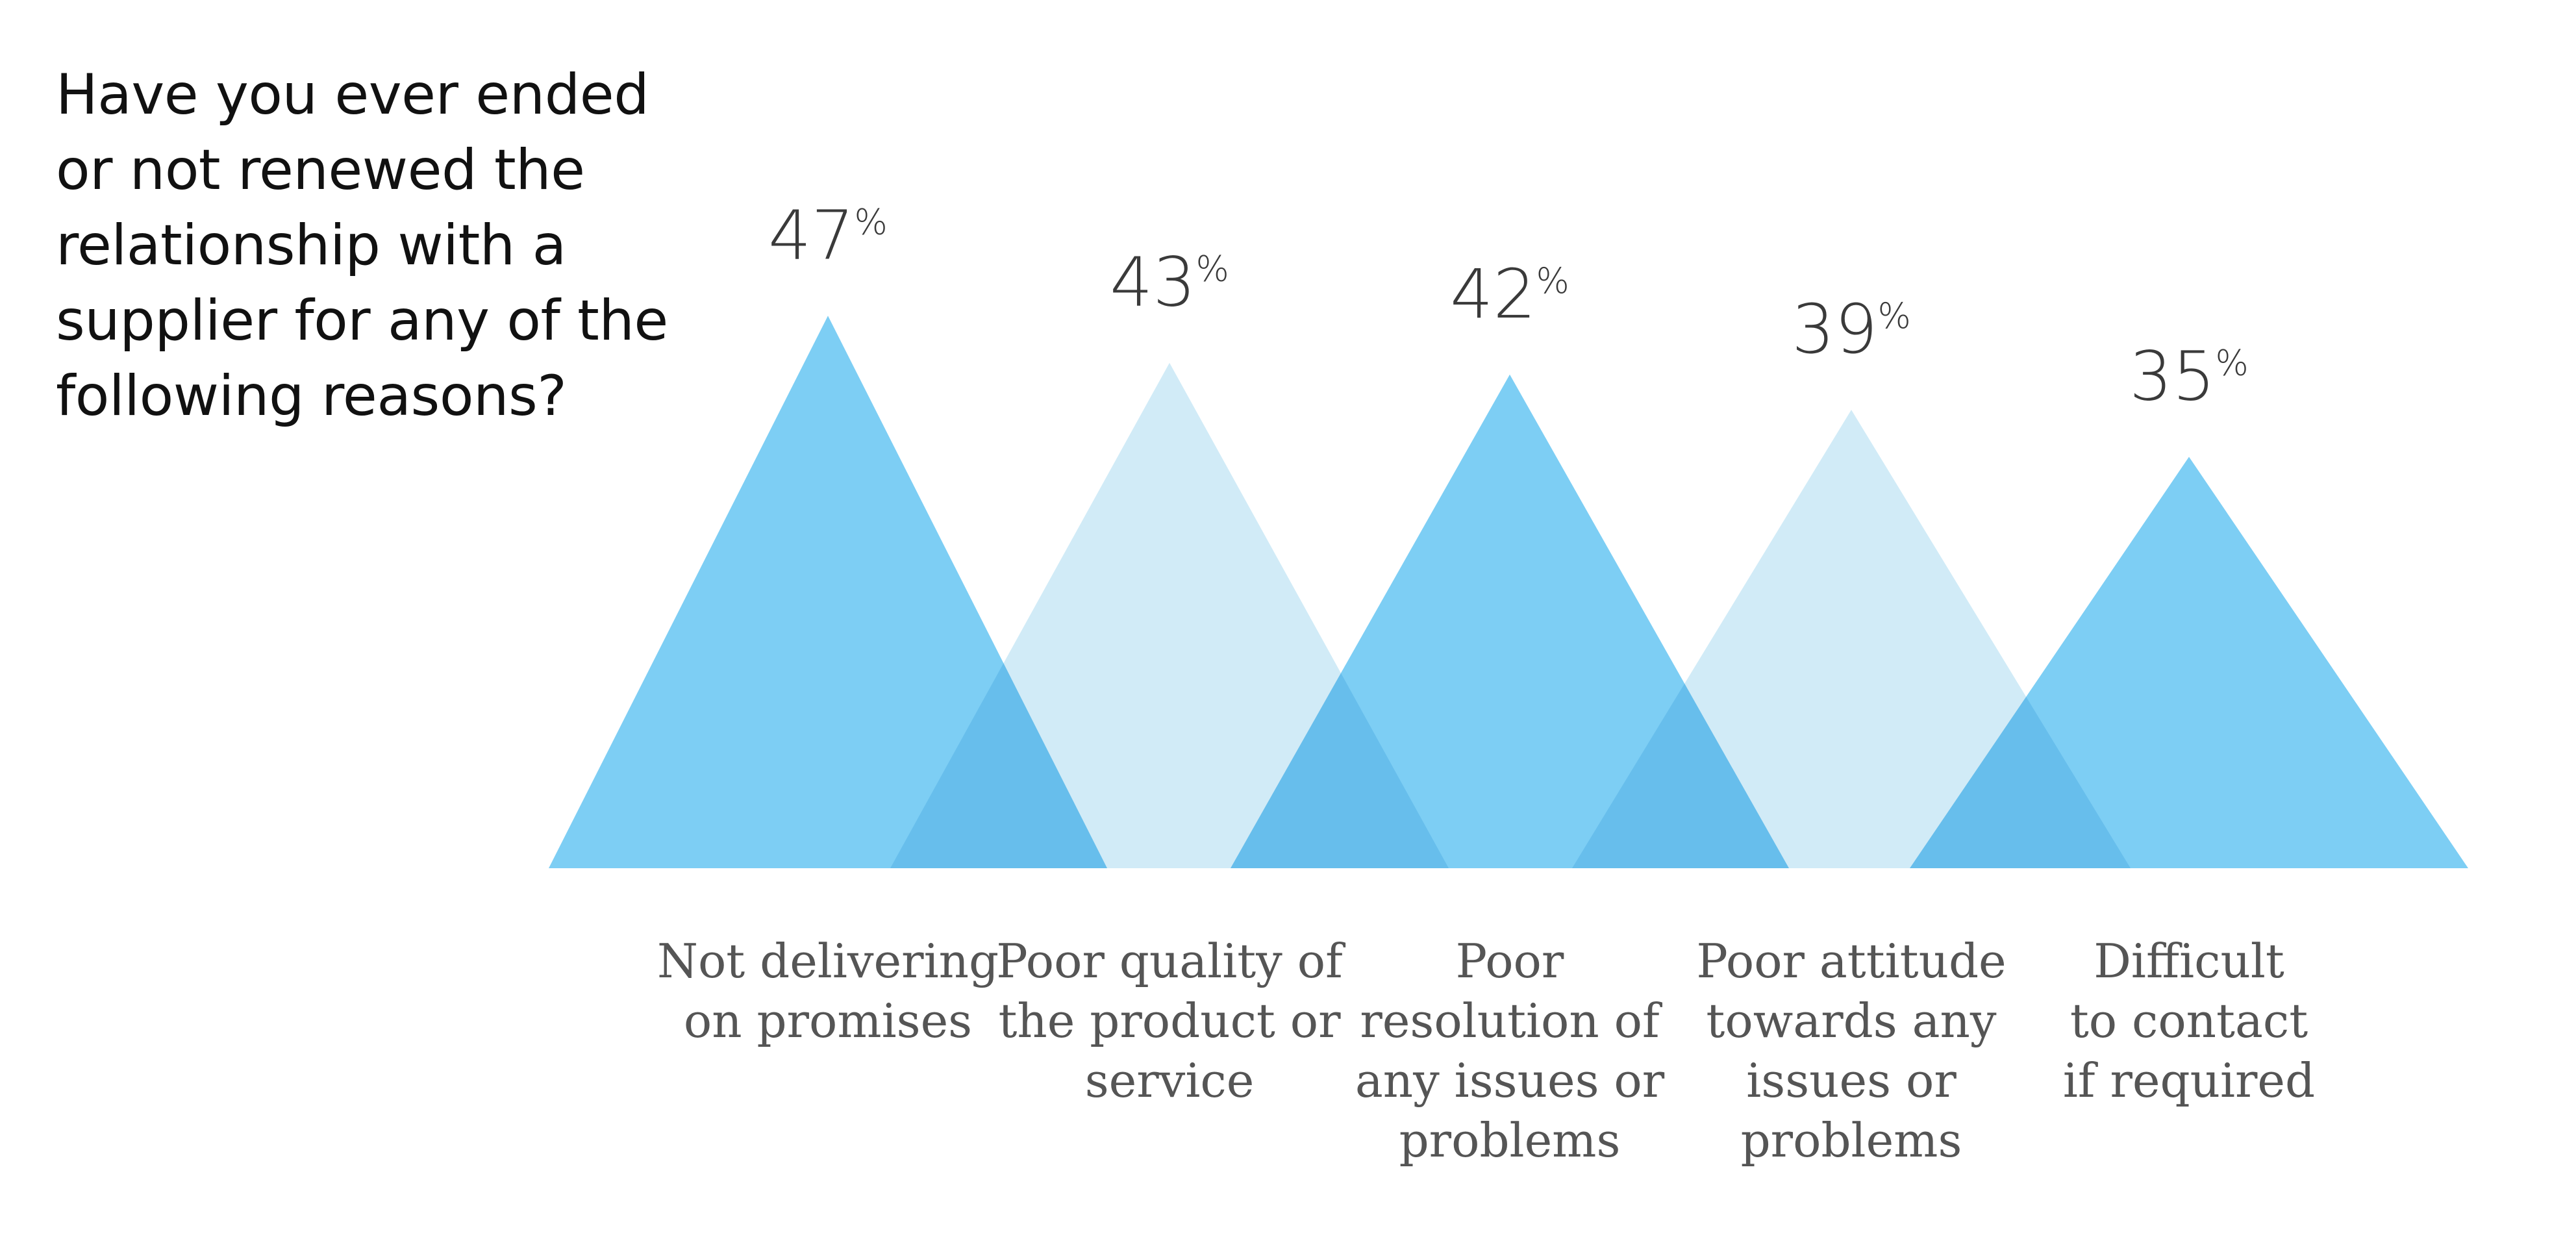 This screenshot has height=1252, width=2576. What do you see at coordinates (320, 170) in the screenshot?
I see `chart-title-line: or not renewed the` at bounding box center [320, 170].